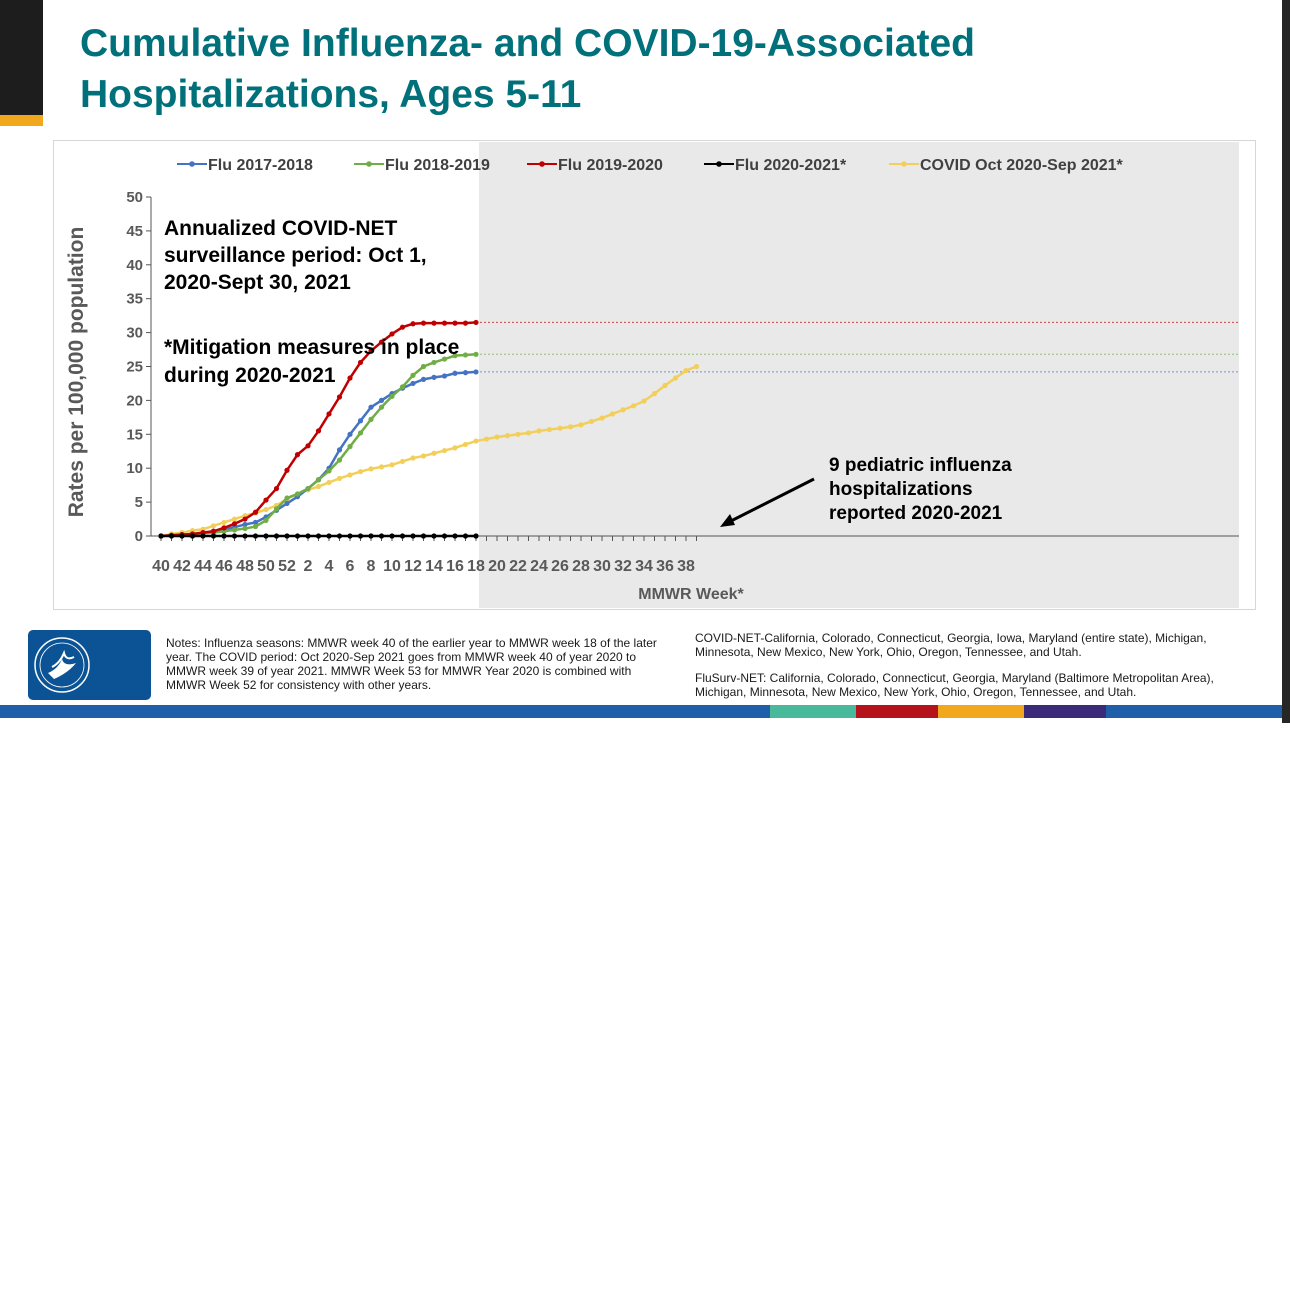  What do you see at coordinates (134, 231) in the screenshot?
I see `y-tick-label: 45` at bounding box center [134, 231].